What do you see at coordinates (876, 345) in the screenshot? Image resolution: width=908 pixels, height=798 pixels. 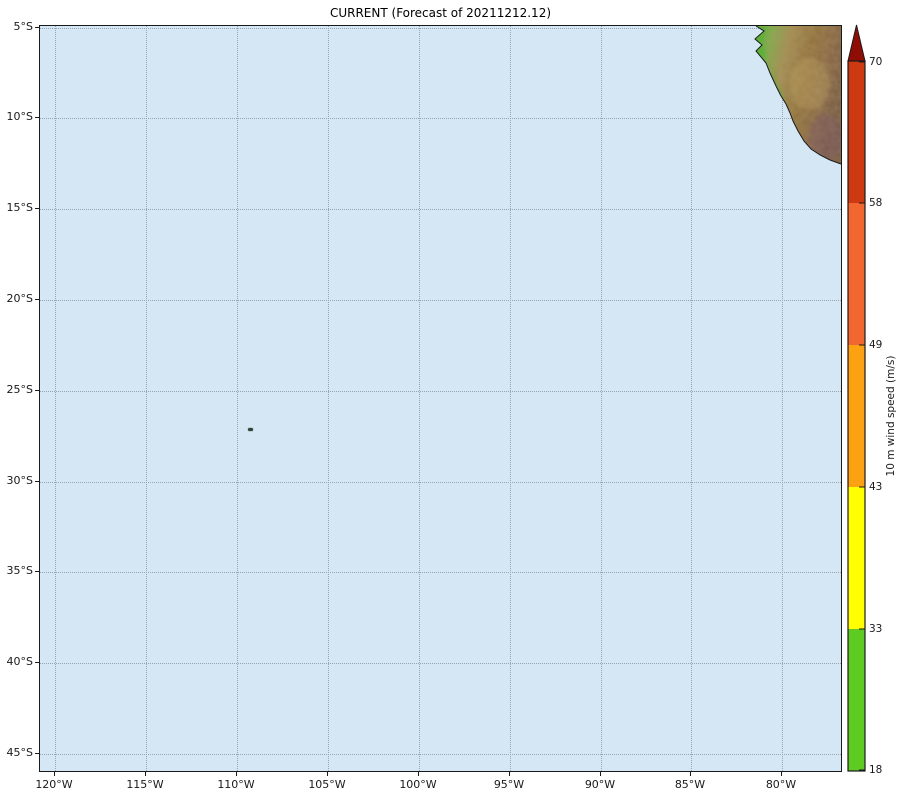 I see `colorbar-tick-label: 49` at bounding box center [876, 345].